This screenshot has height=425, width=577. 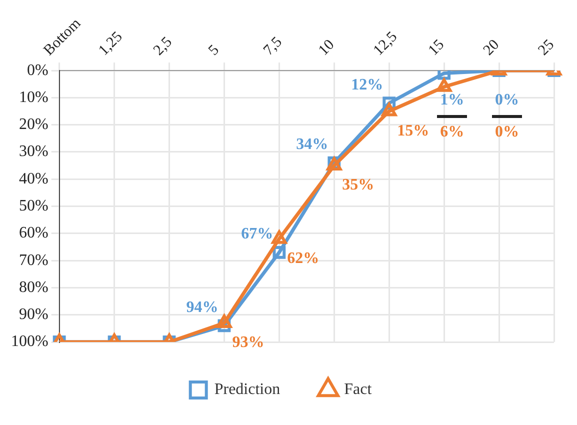 What do you see at coordinates (33, 179) in the screenshot?
I see `y-tick-label: 40%` at bounding box center [33, 179].